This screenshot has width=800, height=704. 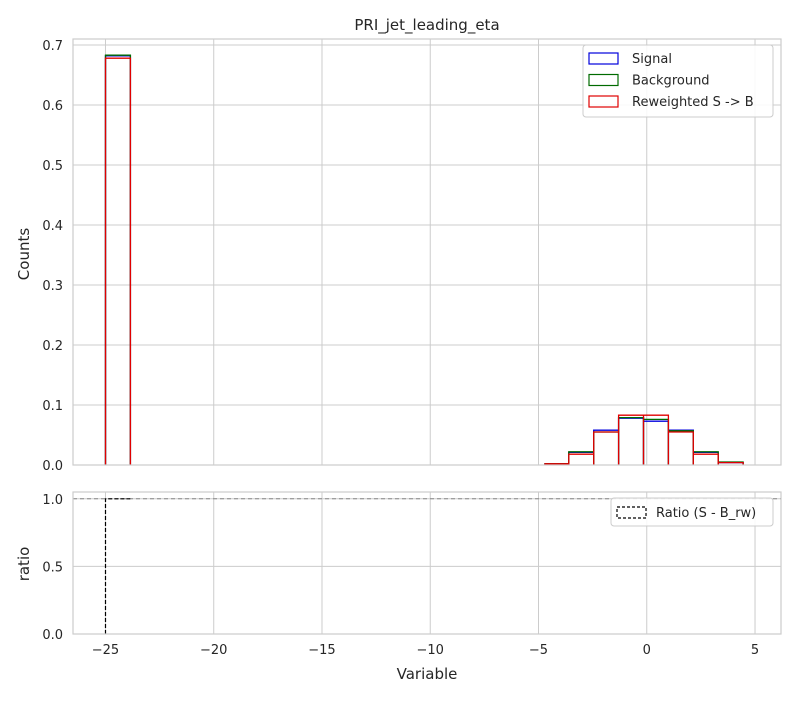 I want to click on ratio-y-tick-label: 1.0, so click(x=52, y=500).